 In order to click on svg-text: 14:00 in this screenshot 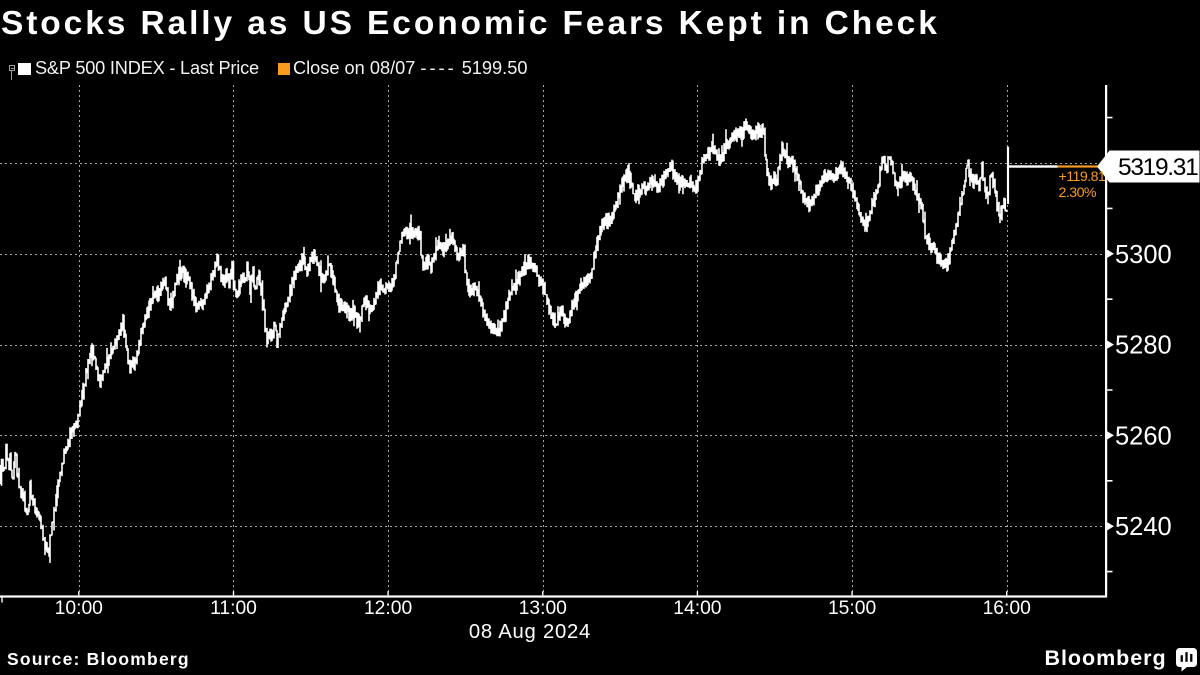, I will do `click(697, 608)`.